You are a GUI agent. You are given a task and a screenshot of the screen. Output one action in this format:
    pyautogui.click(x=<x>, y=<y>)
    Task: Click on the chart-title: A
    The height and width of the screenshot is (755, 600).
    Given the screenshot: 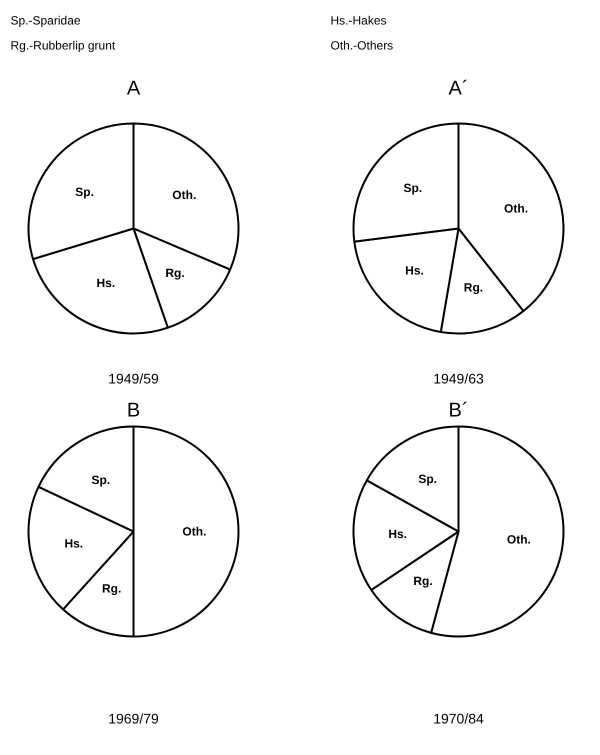 What is the action you would take?
    pyautogui.click(x=133, y=89)
    